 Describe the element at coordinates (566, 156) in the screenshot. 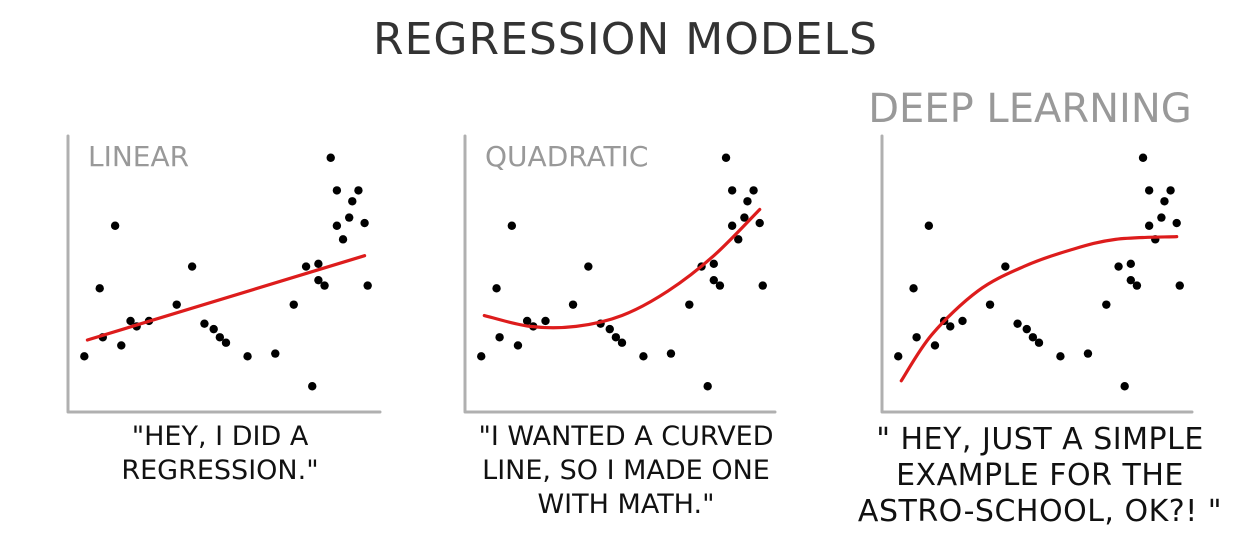

I see `quadratic-label: QUADRATIC` at that location.